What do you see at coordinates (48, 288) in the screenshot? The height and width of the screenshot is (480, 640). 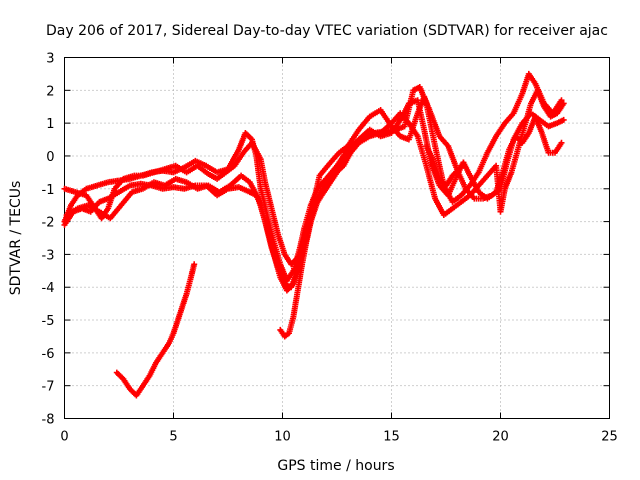 I see `y-tick-label: -4` at bounding box center [48, 288].